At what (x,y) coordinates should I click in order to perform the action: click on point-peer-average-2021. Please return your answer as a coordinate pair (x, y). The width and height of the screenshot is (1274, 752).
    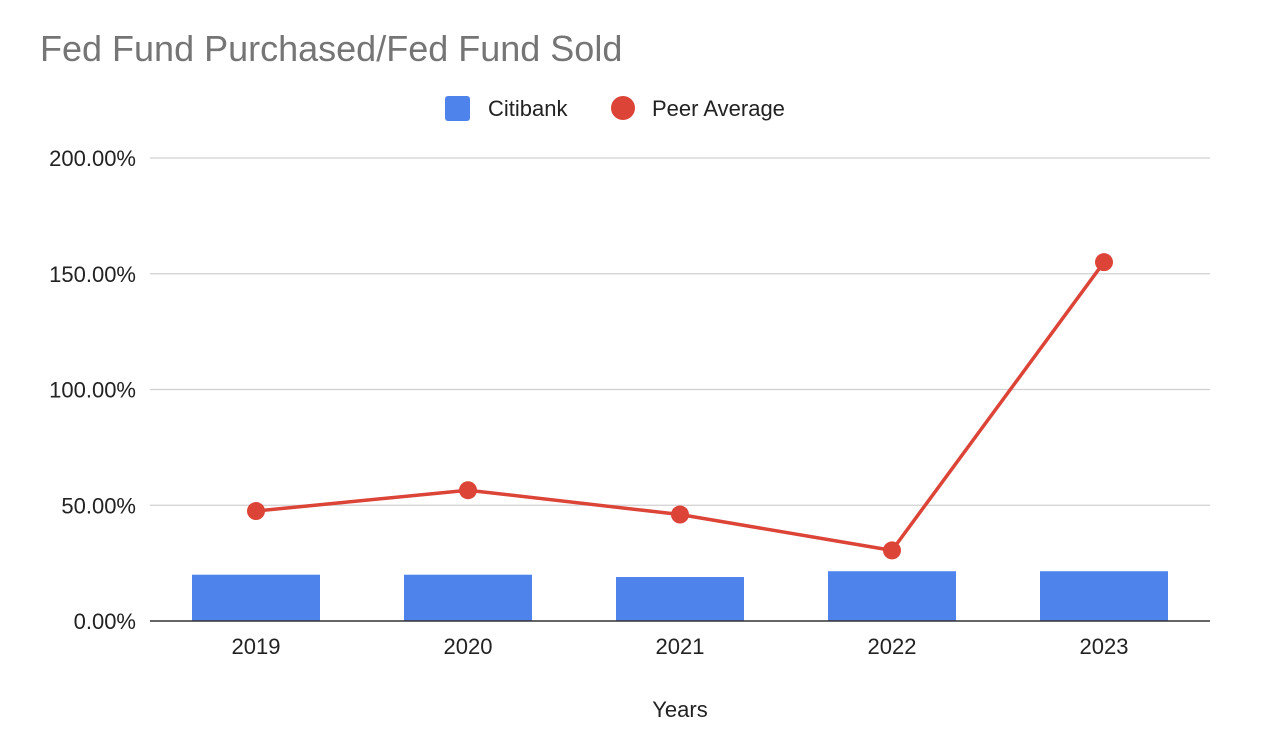
    Looking at the image, I should click on (680, 514).